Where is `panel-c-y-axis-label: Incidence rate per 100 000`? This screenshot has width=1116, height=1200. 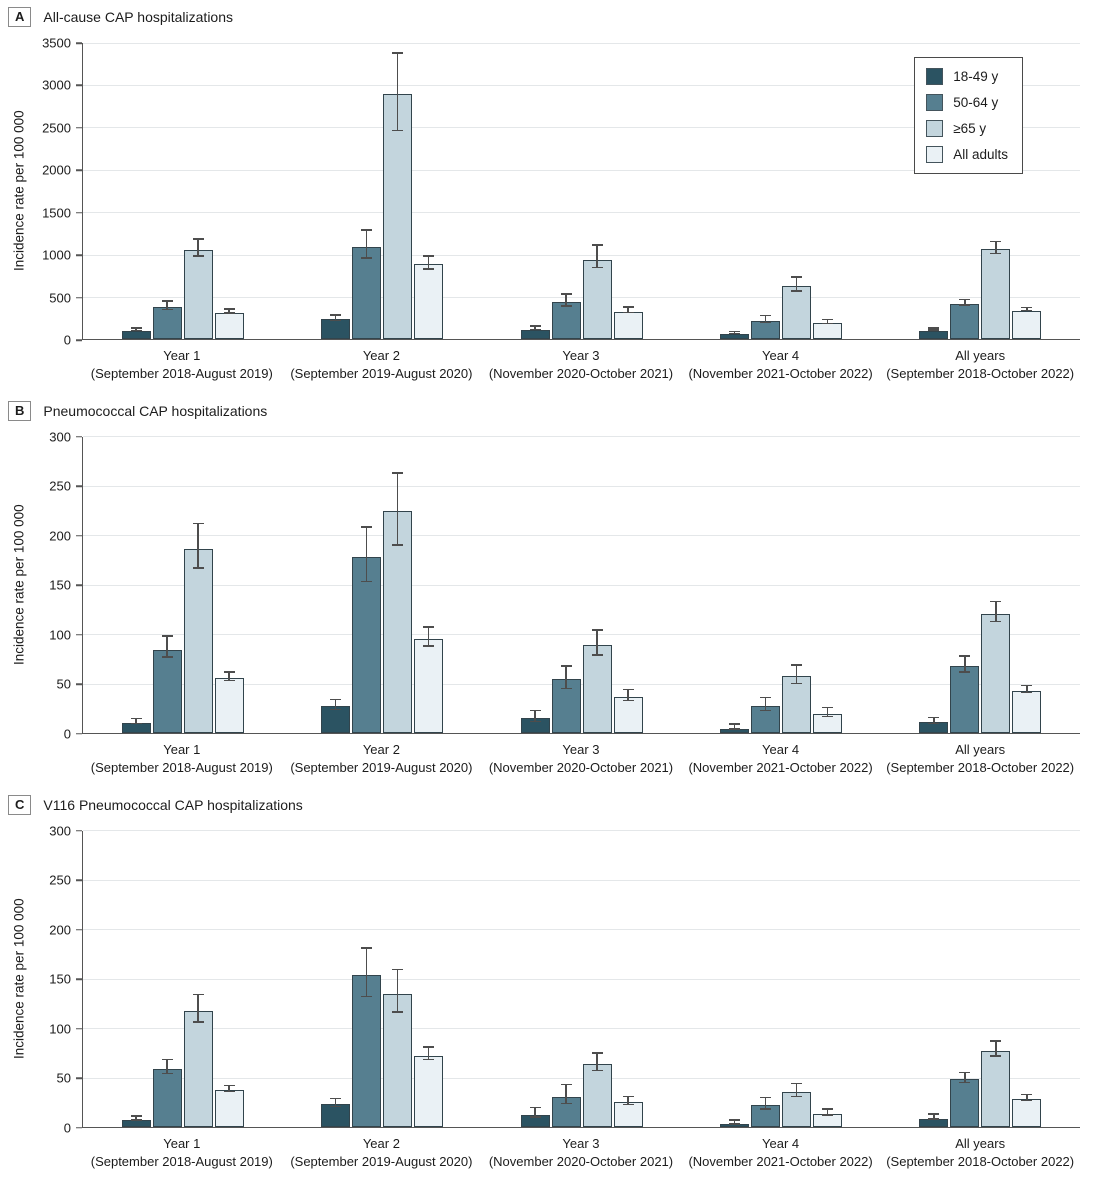
panel-c-y-axis-label: Incidence rate per 100 000 is located at coordinates (19, 979).